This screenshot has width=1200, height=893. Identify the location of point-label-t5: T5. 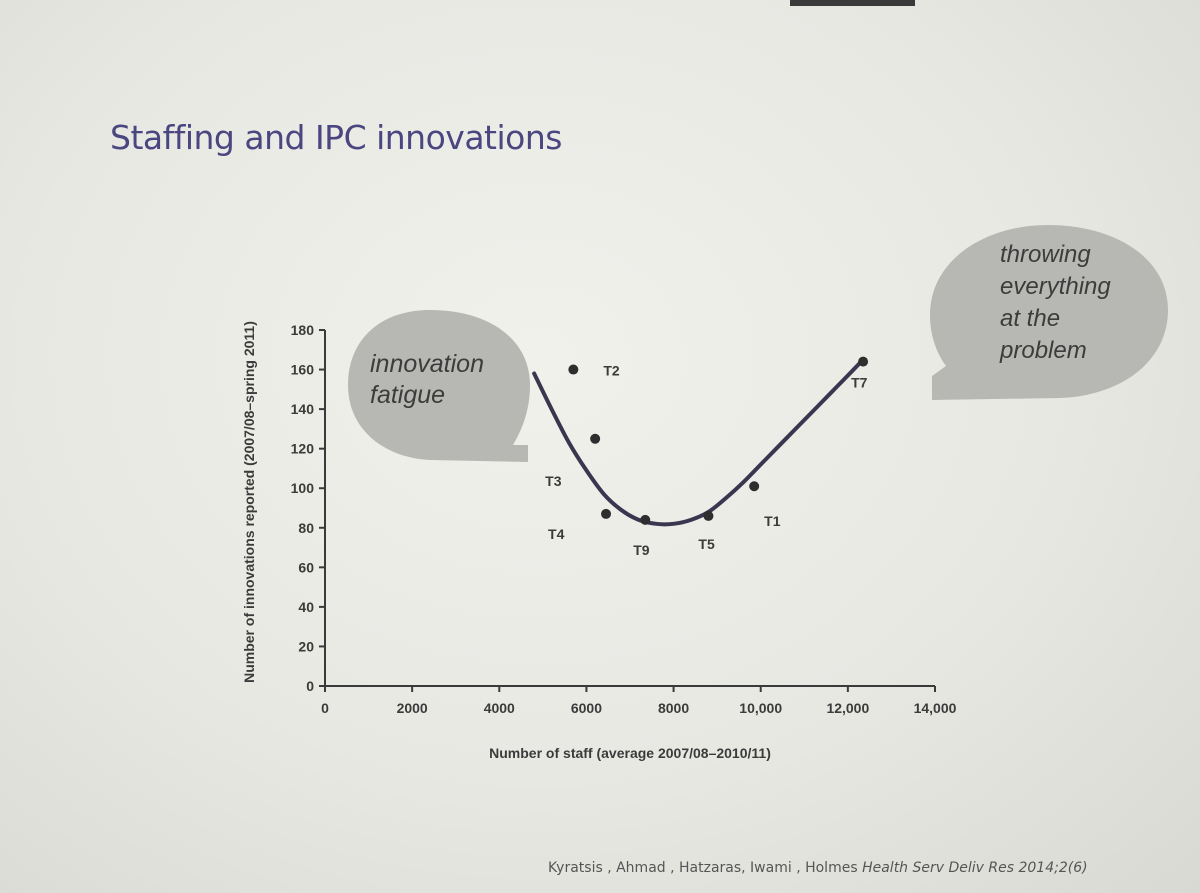
(706, 544).